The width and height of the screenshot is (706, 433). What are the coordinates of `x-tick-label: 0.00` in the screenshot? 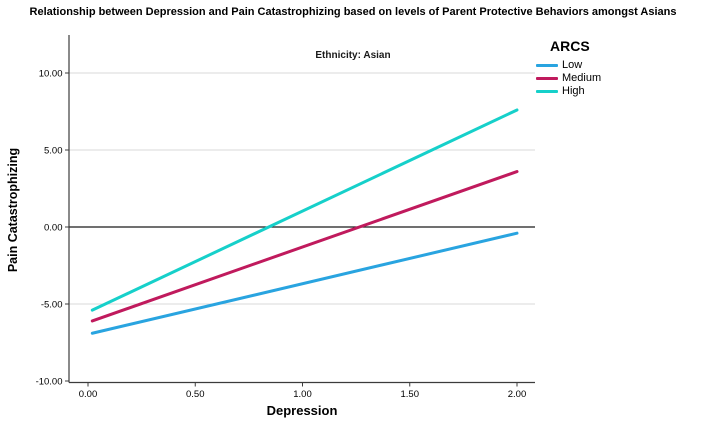 It's located at (88, 394).